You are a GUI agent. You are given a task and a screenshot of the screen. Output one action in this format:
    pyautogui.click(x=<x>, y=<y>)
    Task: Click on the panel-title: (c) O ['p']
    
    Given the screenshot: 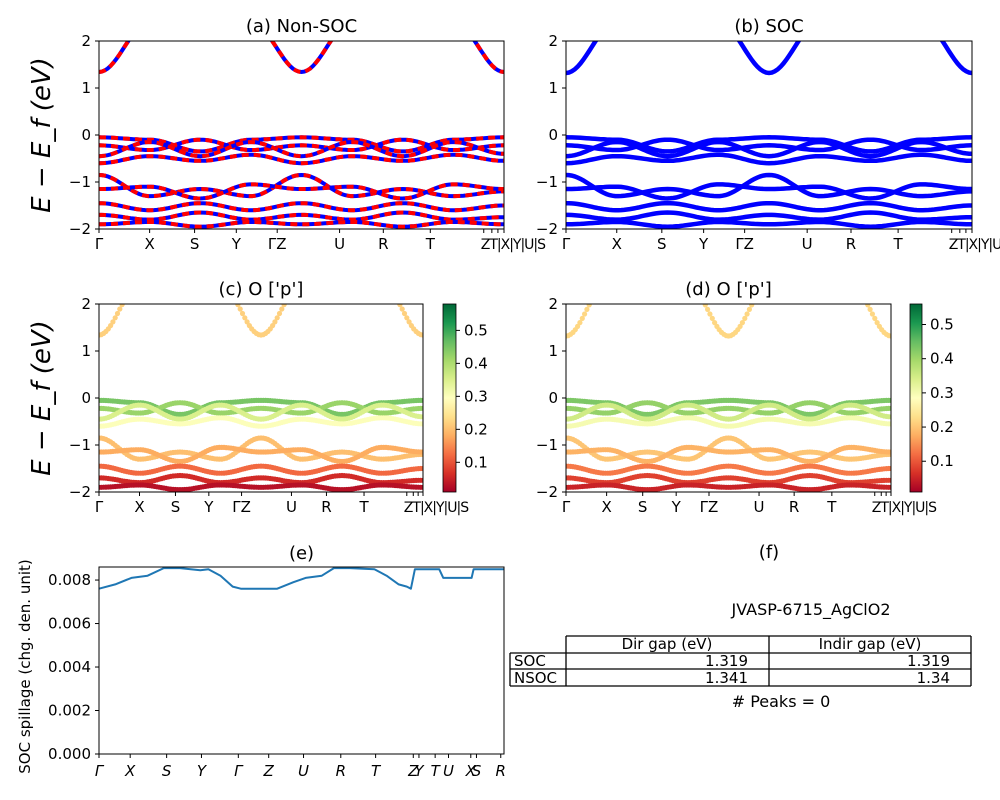 What is the action you would take?
    pyautogui.click(x=261, y=289)
    